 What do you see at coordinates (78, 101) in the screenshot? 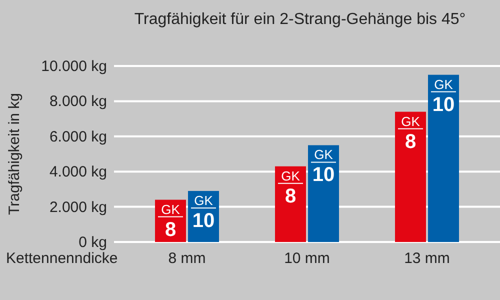
I see `y-tick-label: 8.000 kg` at bounding box center [78, 101].